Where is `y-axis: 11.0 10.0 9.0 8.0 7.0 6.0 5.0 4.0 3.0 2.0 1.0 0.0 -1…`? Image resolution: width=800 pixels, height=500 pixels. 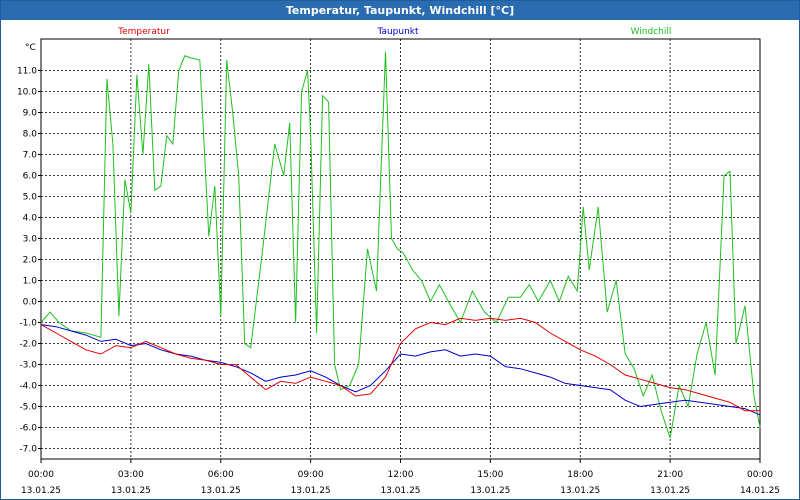
y-axis: 11.0 10.0 9.0 8.0 7.0 6.0 5.0 4.0 3.0 2.0 1.0 0.0 -1… is located at coordinates (29, 261).